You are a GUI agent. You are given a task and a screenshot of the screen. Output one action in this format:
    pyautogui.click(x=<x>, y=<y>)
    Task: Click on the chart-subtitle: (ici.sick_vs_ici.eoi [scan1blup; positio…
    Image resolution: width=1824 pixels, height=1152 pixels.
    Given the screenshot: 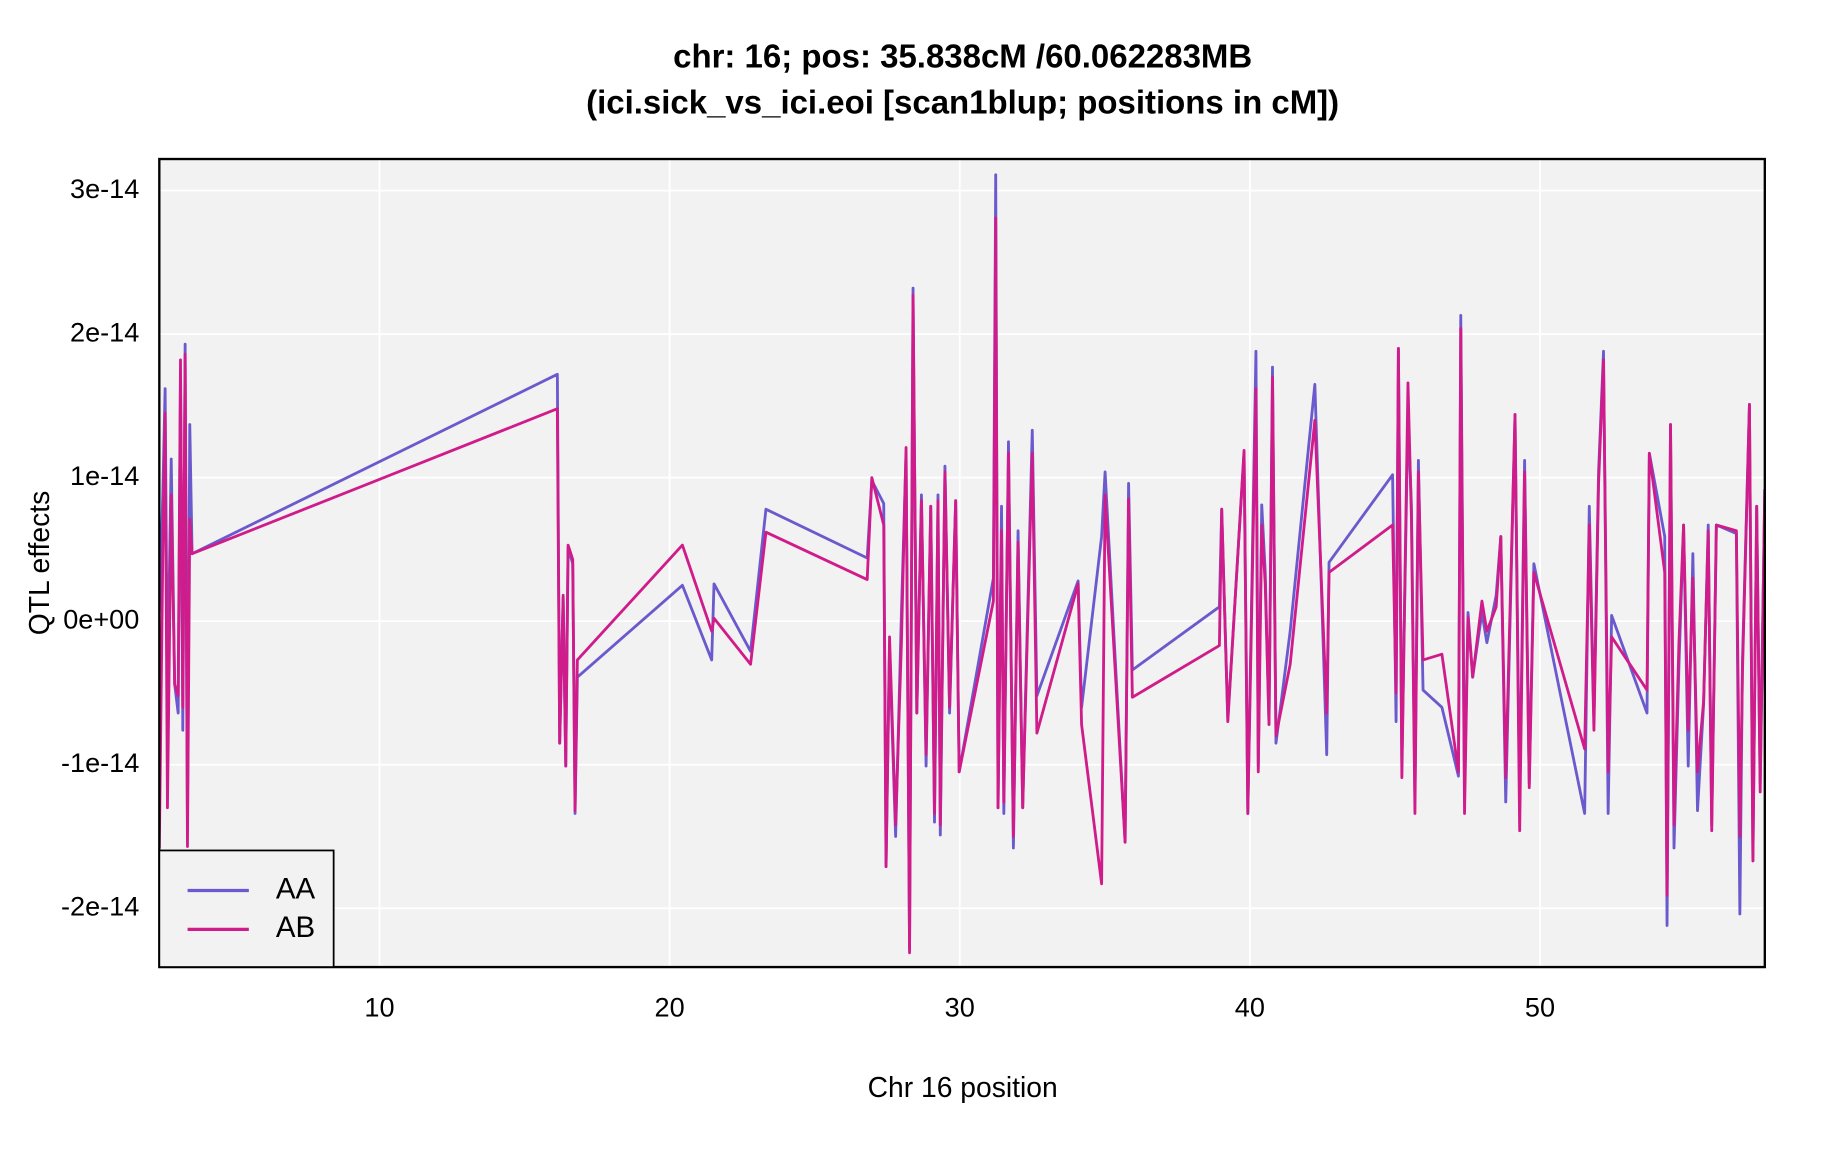 What is the action you would take?
    pyautogui.click(x=962, y=102)
    